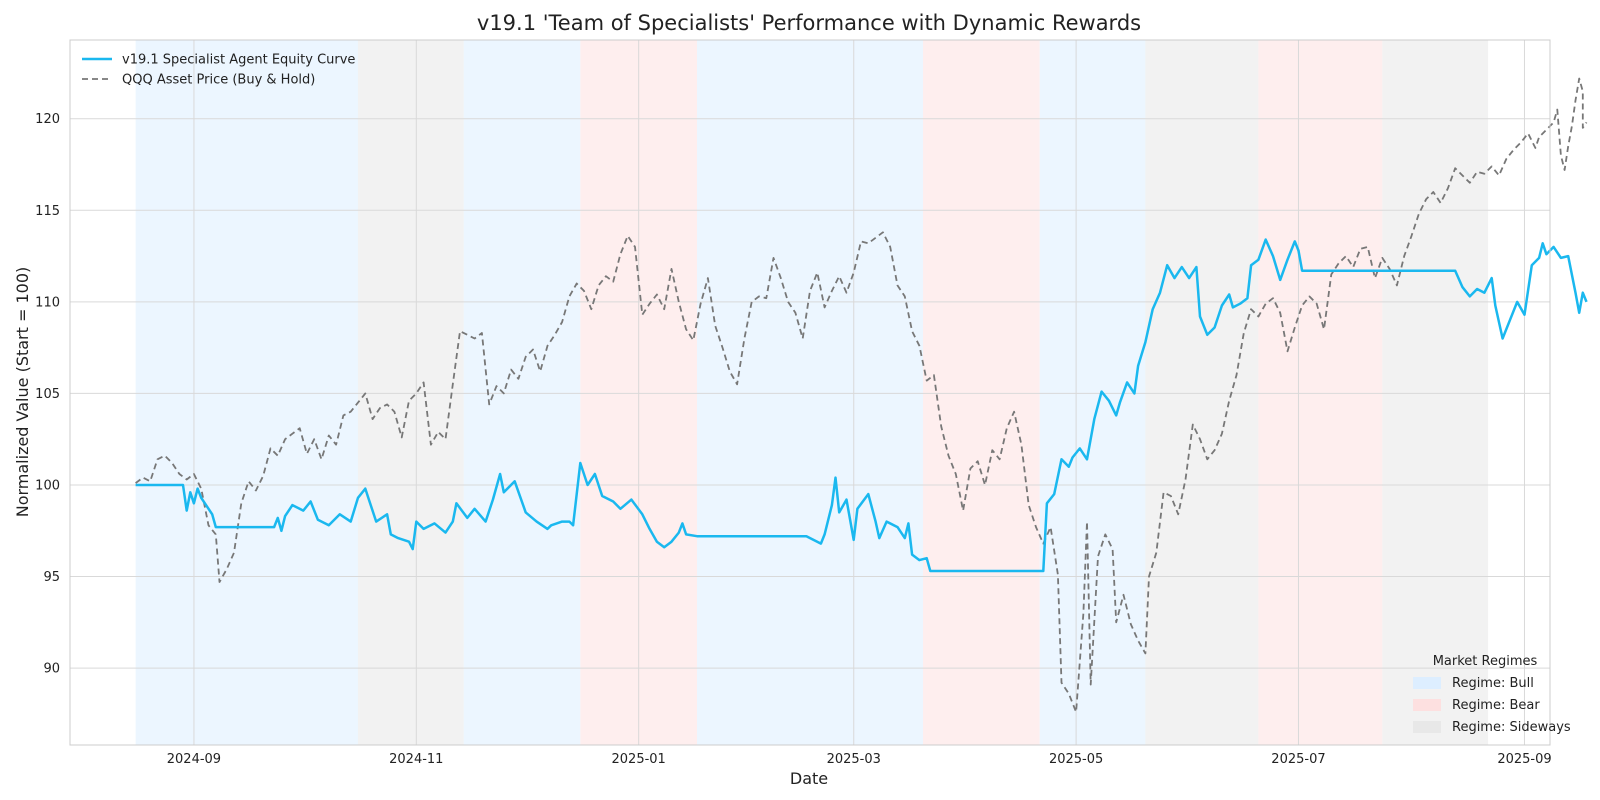 The height and width of the screenshot is (800, 1600). What do you see at coordinates (1076, 759) in the screenshot?
I see `x-tick-label: 2025-05` at bounding box center [1076, 759].